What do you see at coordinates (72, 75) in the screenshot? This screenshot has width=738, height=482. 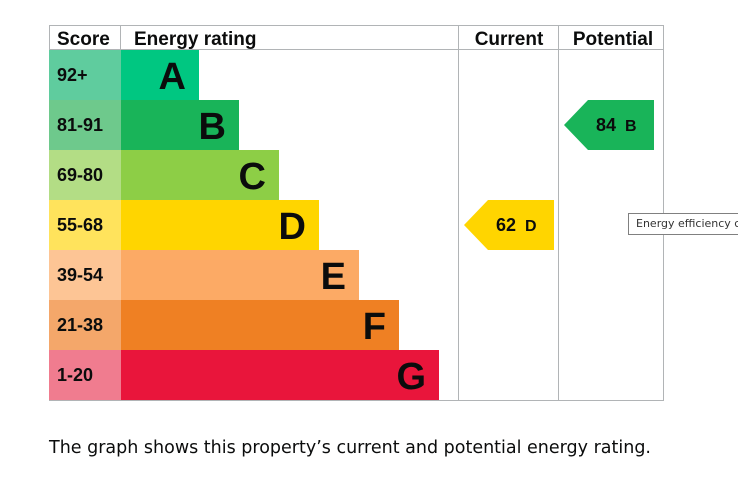 I see `score-label-a: 92+` at bounding box center [72, 75].